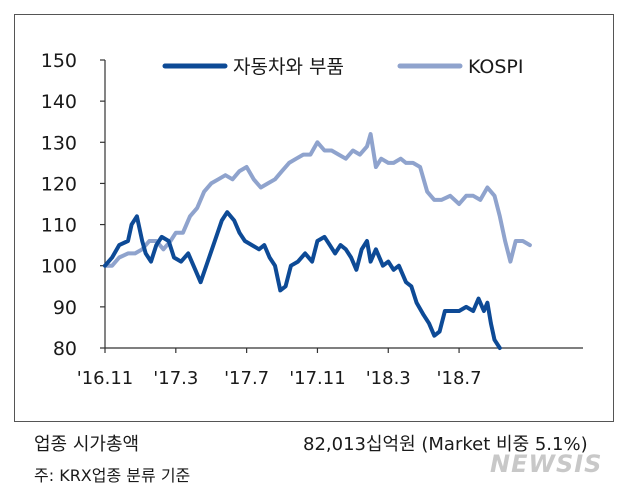 The image size is (640, 494). What do you see at coordinates (496, 67) in the screenshot?
I see `legend-kospi-label: KOSPI` at bounding box center [496, 67].